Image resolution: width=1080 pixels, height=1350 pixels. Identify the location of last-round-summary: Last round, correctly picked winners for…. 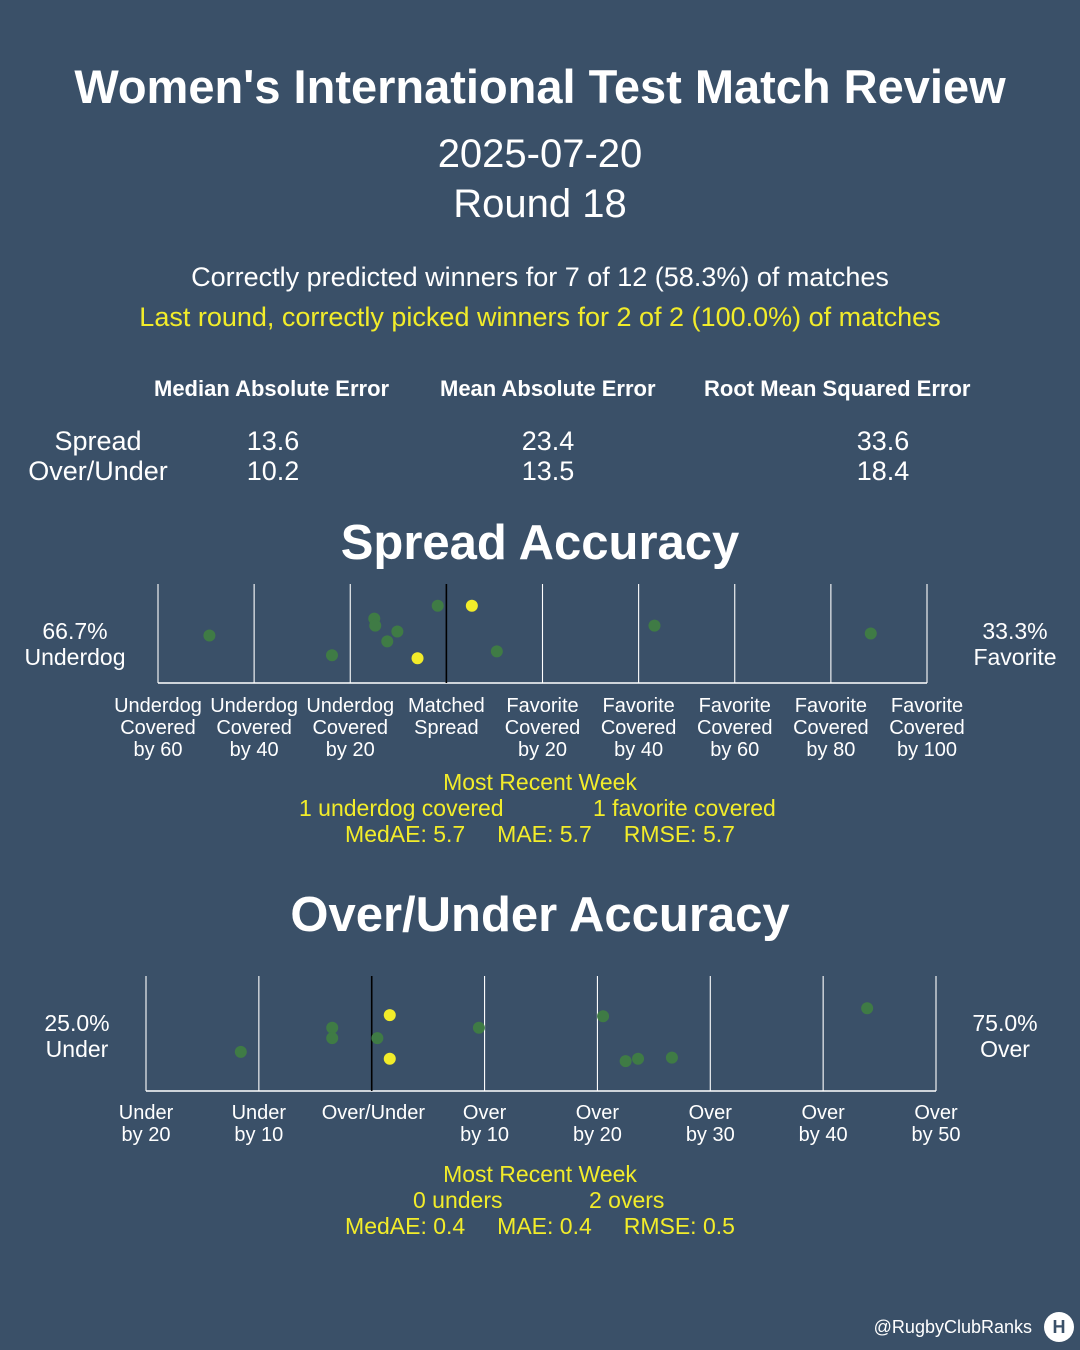
(540, 317).